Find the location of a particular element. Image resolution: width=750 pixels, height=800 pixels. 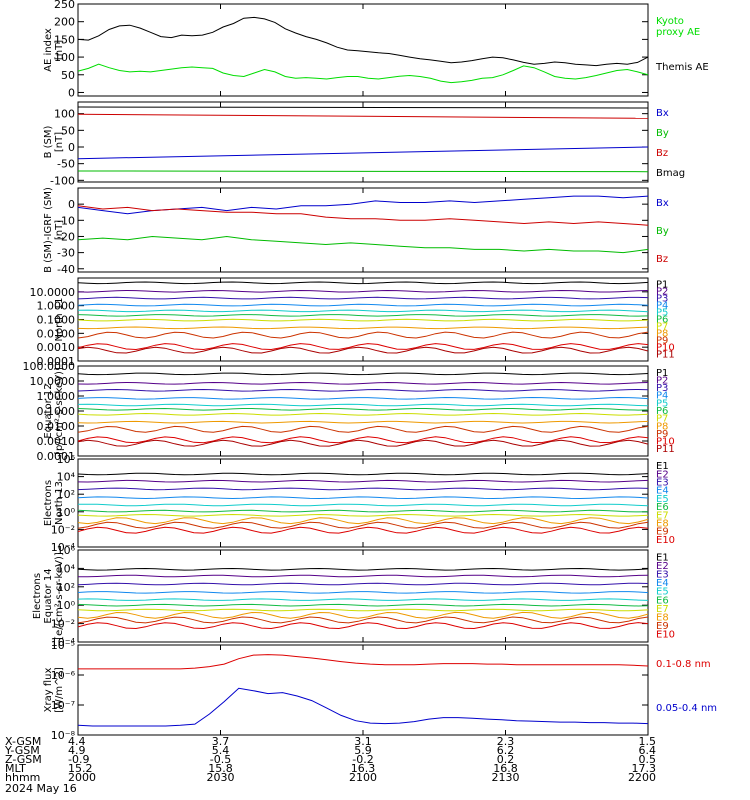

ephemeris-value: 0.5 is located at coordinates (648, 759).